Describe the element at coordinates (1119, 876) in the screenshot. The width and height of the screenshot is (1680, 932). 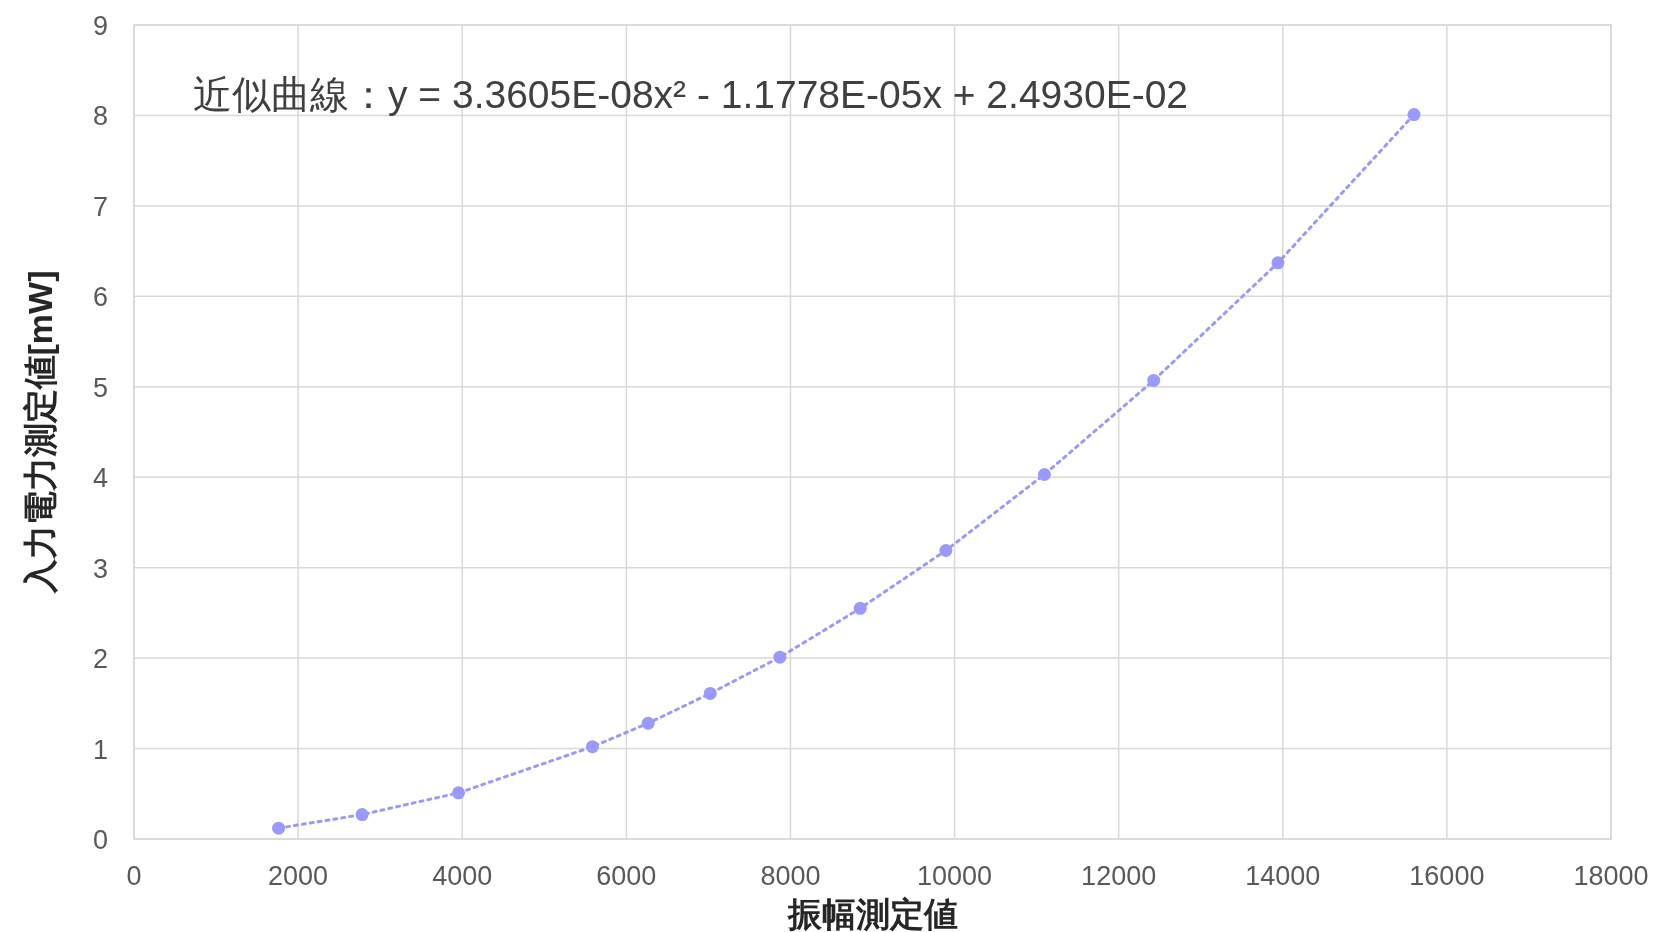
I see `x-tick-label: 12000` at that location.